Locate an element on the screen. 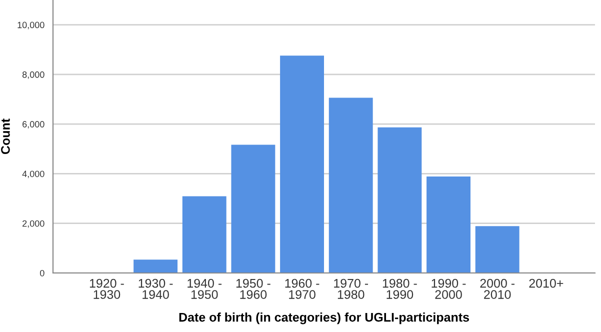 This screenshot has width=601, height=332. y-tick-label: 4,000 is located at coordinates (33, 174).